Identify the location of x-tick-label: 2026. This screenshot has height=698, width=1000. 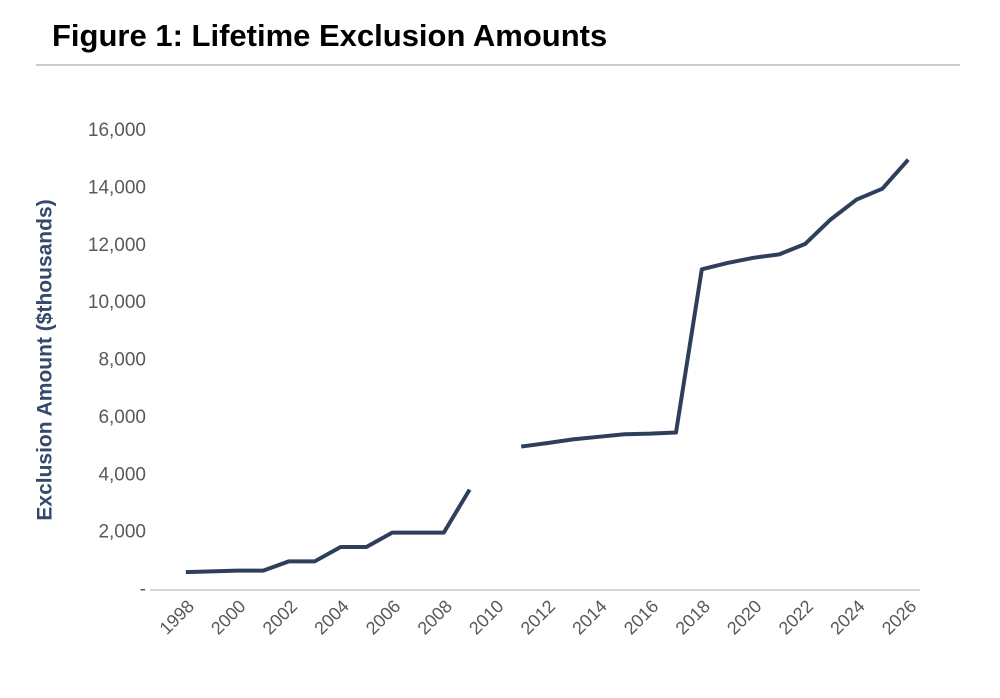
(899, 617).